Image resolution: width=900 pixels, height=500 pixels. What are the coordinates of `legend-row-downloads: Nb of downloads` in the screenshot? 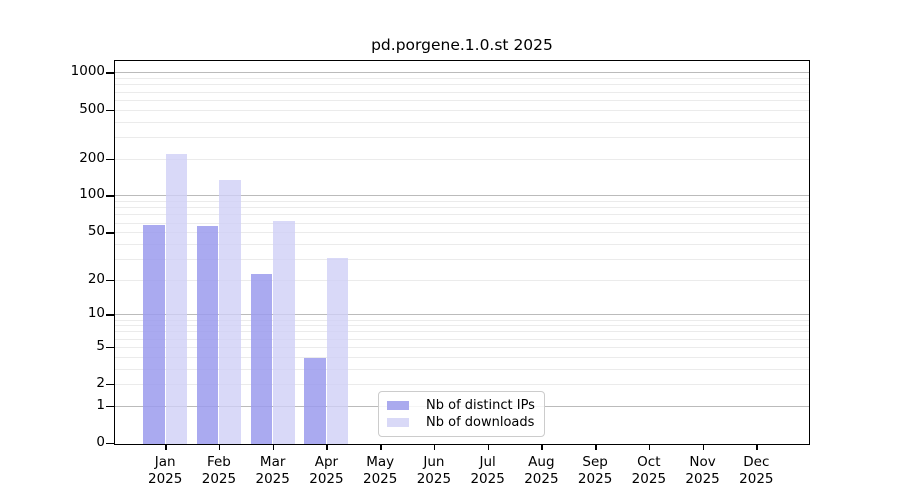 It's located at (461, 422).